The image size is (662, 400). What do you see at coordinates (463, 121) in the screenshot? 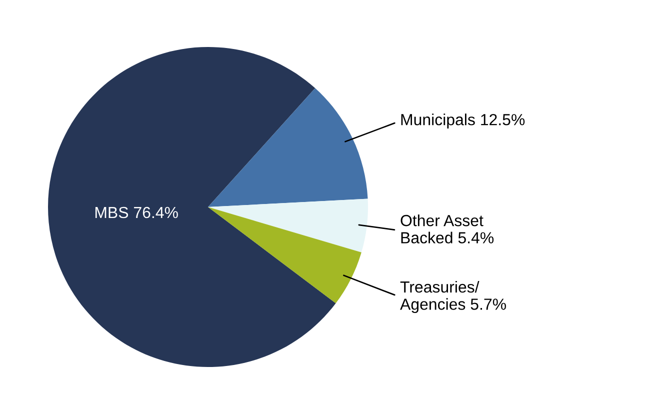
I see `slice-label: Municipals 12.5%` at bounding box center [463, 121].